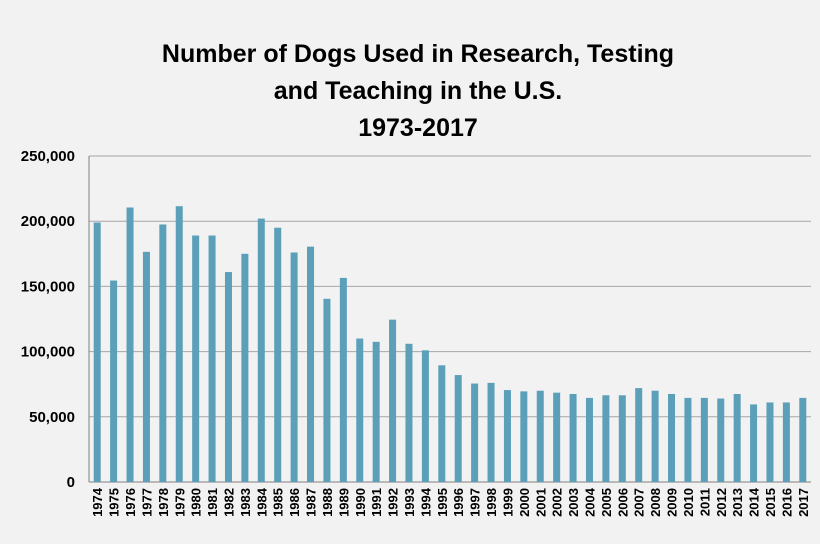 This screenshot has width=820, height=544. What do you see at coordinates (212, 502) in the screenshot?
I see `x-tick-label: 1981` at bounding box center [212, 502].